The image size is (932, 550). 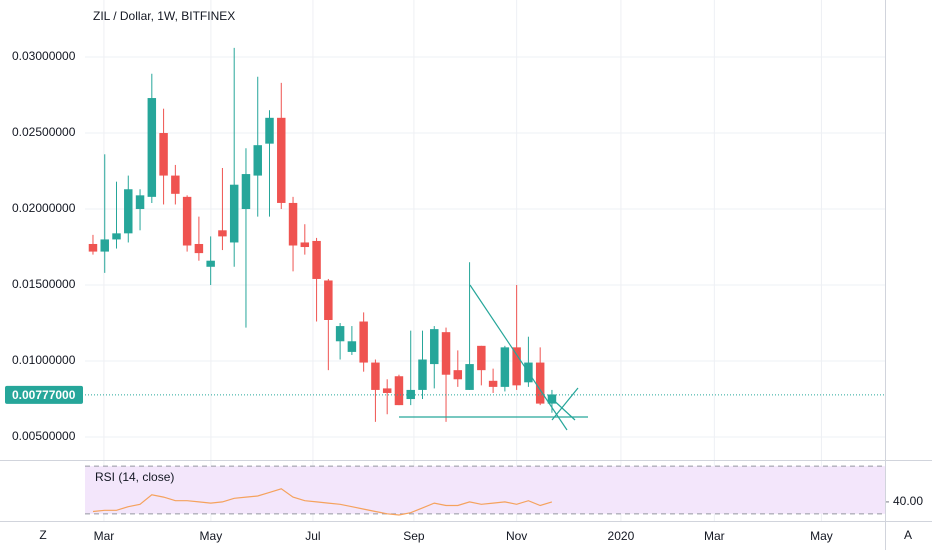 I want to click on x-tick-label: Nov, so click(x=516, y=536).